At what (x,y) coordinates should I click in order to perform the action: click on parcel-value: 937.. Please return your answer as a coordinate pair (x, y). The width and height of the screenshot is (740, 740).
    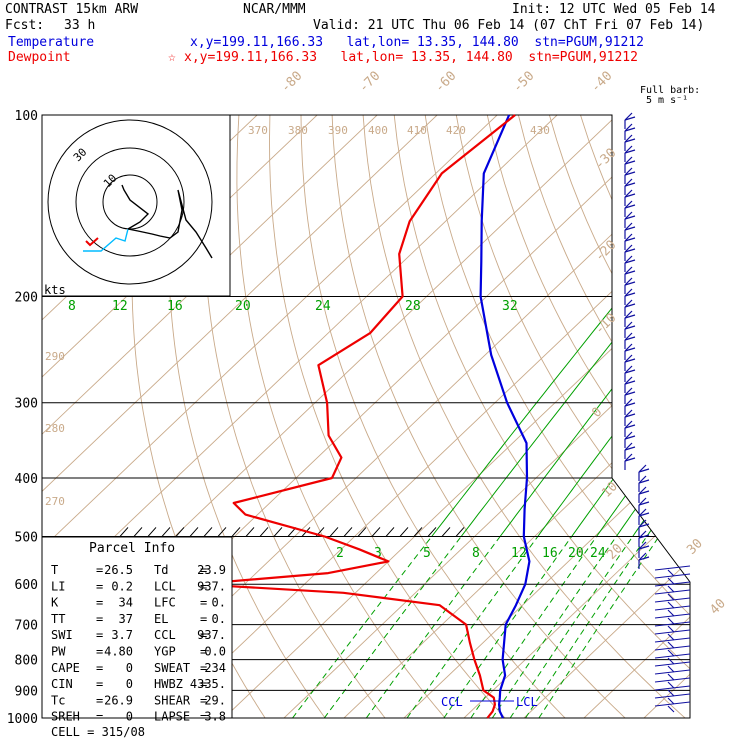
    Looking at the image, I should click on (211, 586).